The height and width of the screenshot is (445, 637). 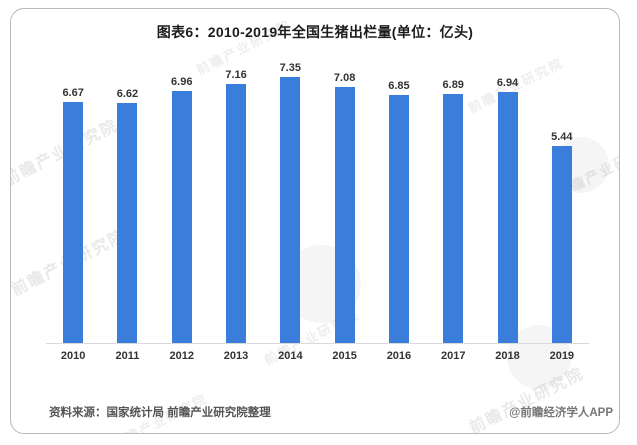 What do you see at coordinates (562, 356) in the screenshot?
I see `x-tick-label: 2019` at bounding box center [562, 356].